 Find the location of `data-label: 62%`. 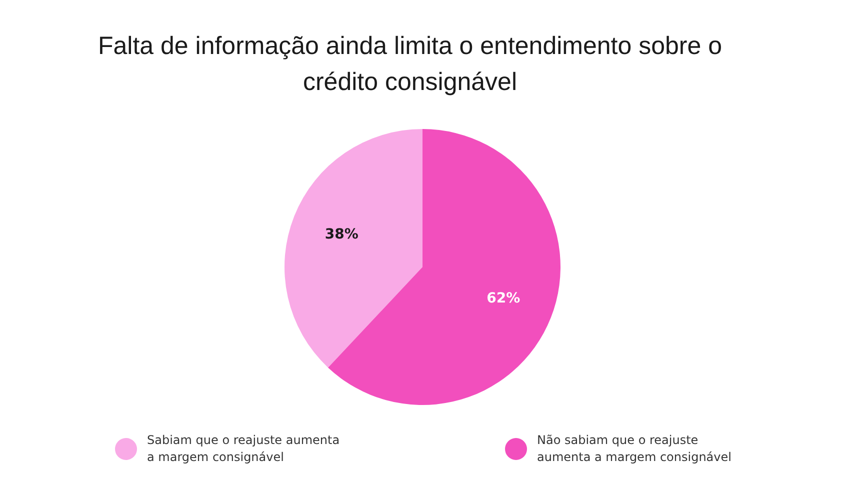

data-label: 62% is located at coordinates (503, 298).